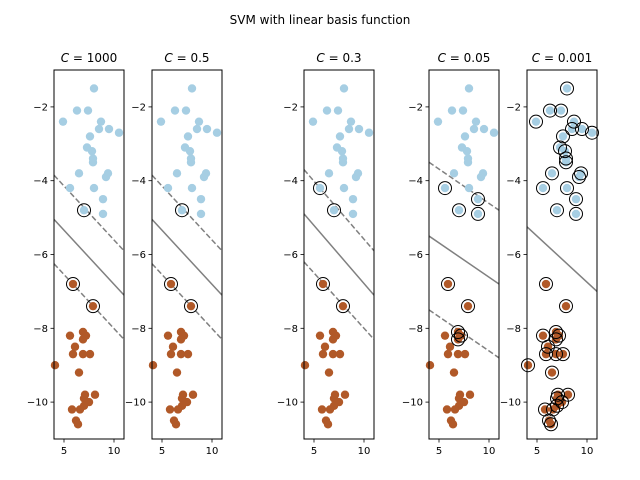  What do you see at coordinates (40, 107) in the screenshot?
I see `y-tick-label: −2` at bounding box center [40, 107].